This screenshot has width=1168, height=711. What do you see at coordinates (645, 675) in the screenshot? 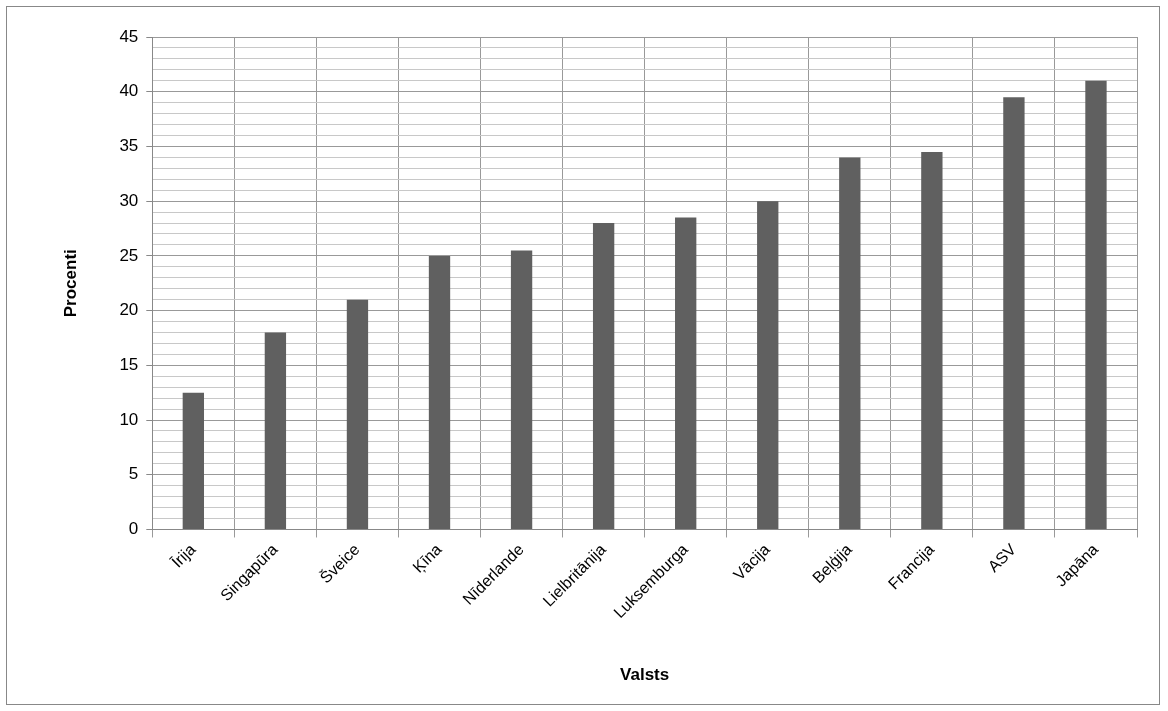
I see `x-axis-title: Valsts` at bounding box center [645, 675].